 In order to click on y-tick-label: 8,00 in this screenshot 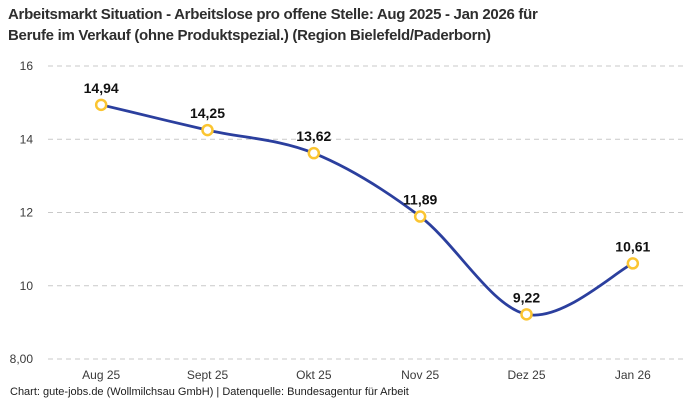, I will do `click(22, 359)`.